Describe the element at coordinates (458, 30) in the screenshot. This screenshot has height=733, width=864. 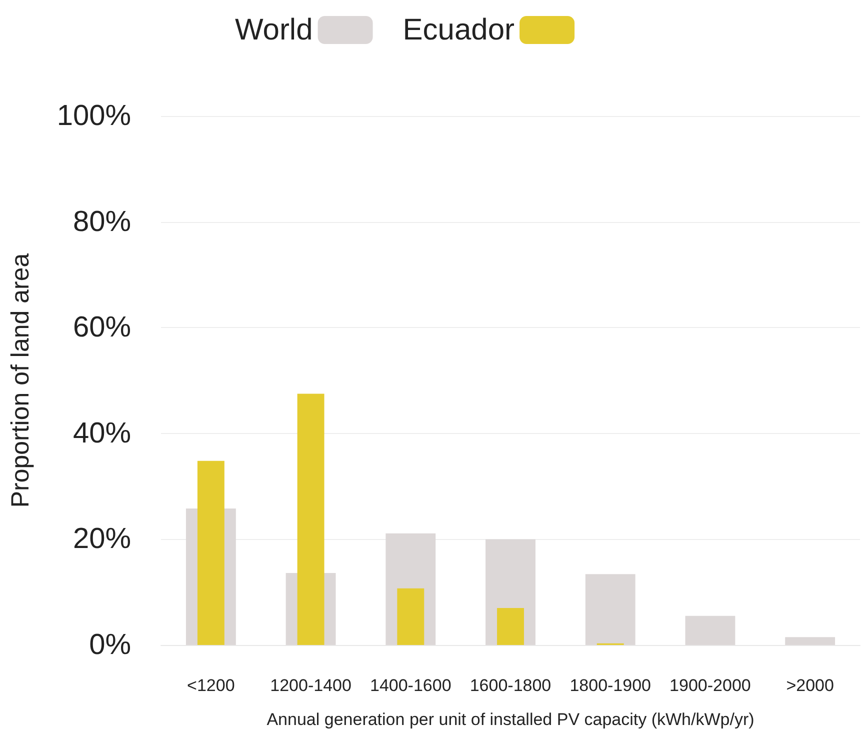
I see `legend-label: Ecuador` at that location.